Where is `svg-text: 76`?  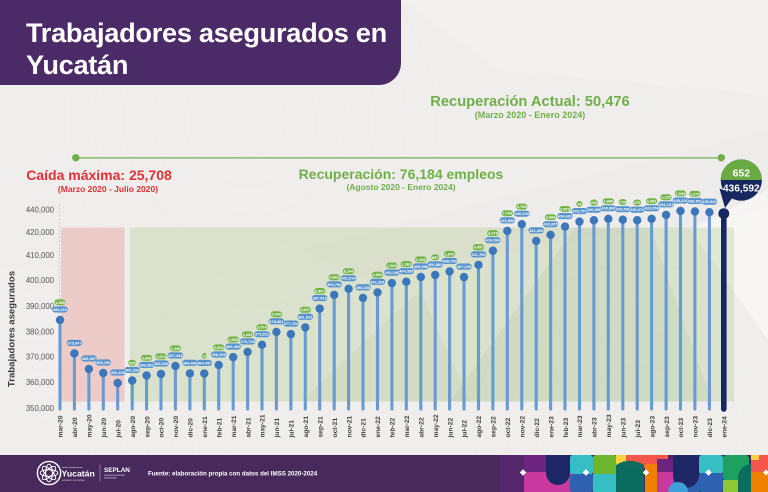 svg-text: 76 is located at coordinates (579, 203).